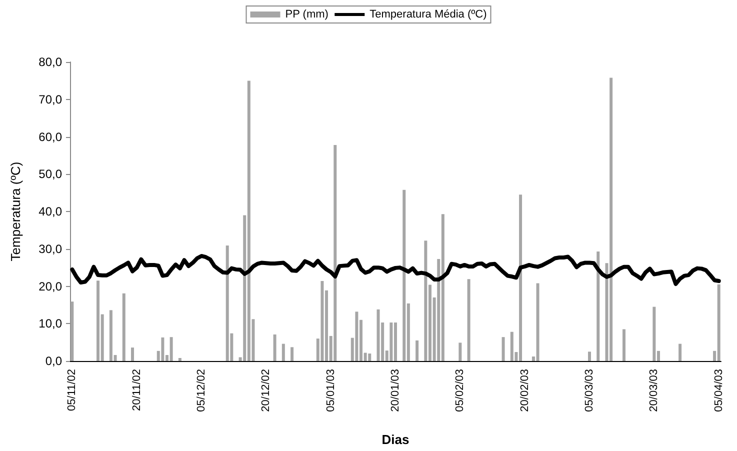  What do you see at coordinates (396, 390) in the screenshot?
I see `x-tick-label: 20/01/03` at bounding box center [396, 390].